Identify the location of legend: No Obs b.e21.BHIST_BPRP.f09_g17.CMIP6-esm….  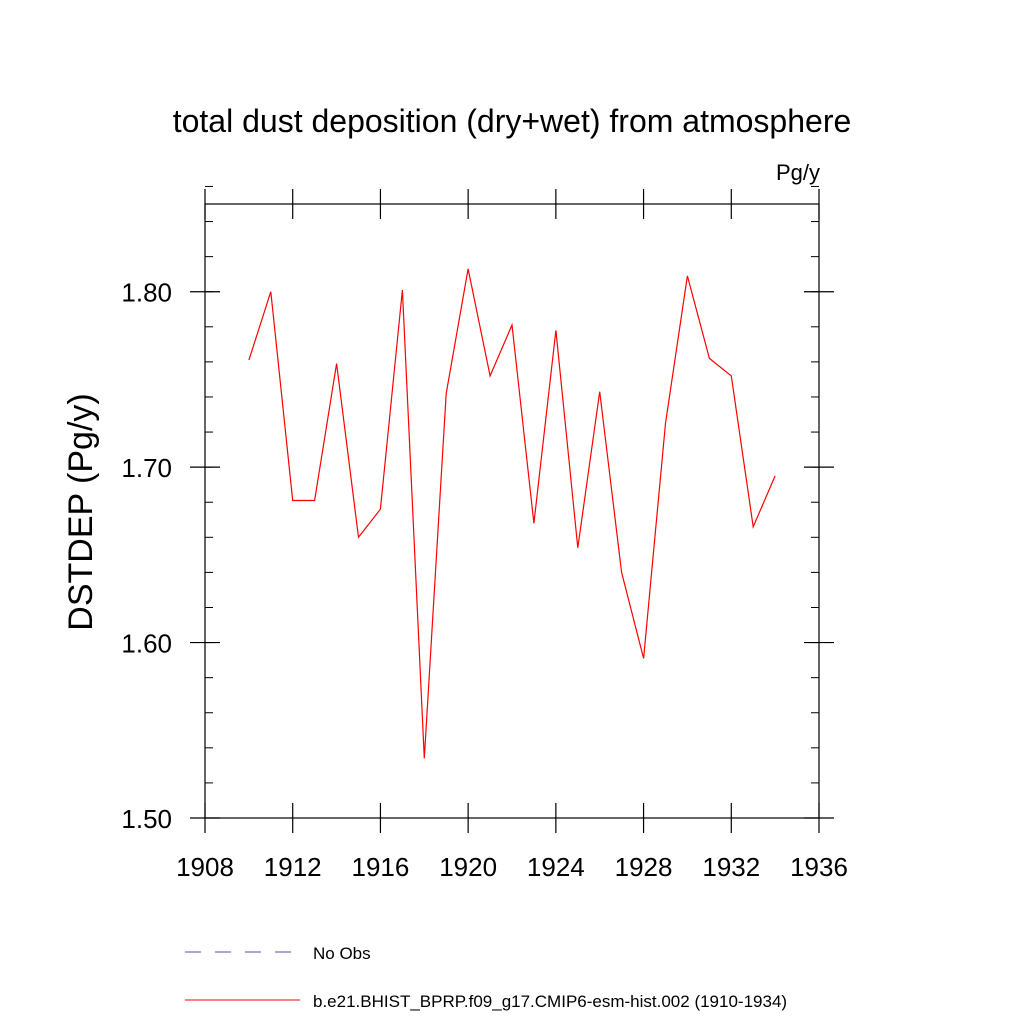
(486, 977).